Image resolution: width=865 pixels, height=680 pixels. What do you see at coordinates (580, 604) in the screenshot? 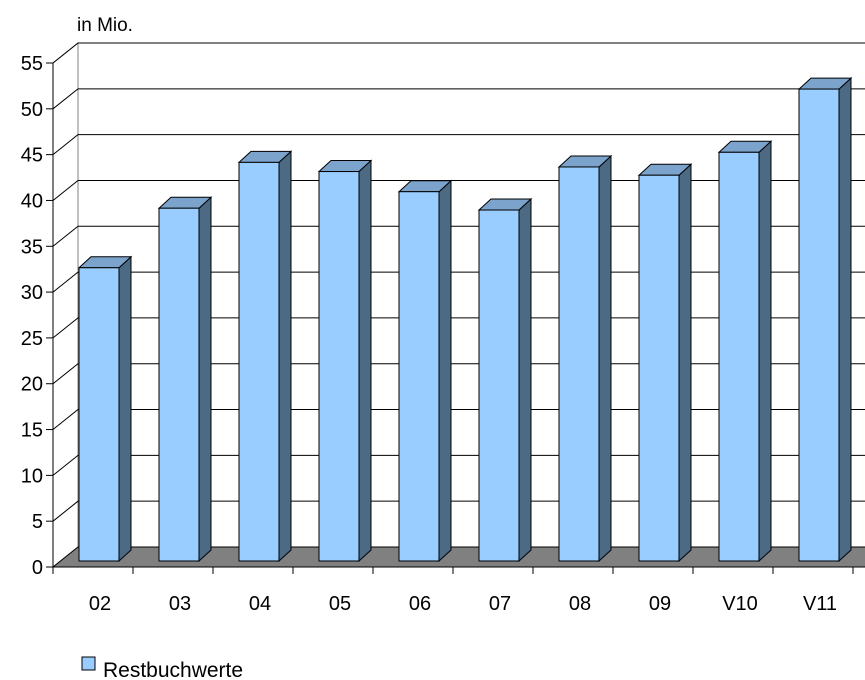
I see `x-tick-label: 08` at bounding box center [580, 604].